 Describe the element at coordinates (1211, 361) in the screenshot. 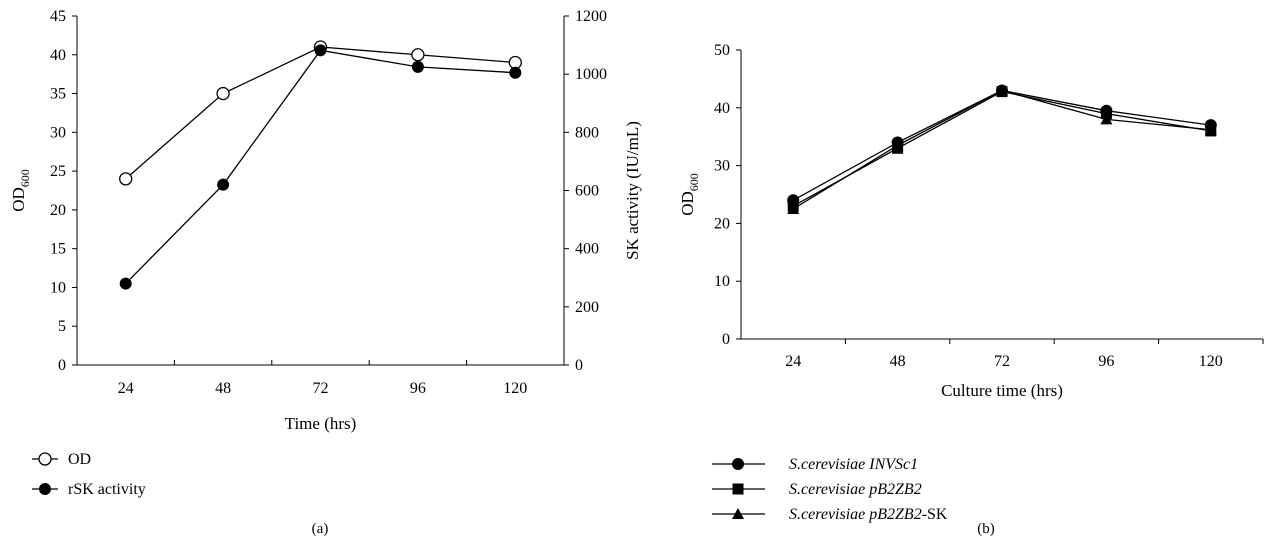

I see `panel-b-x-tick-label: 120` at that location.